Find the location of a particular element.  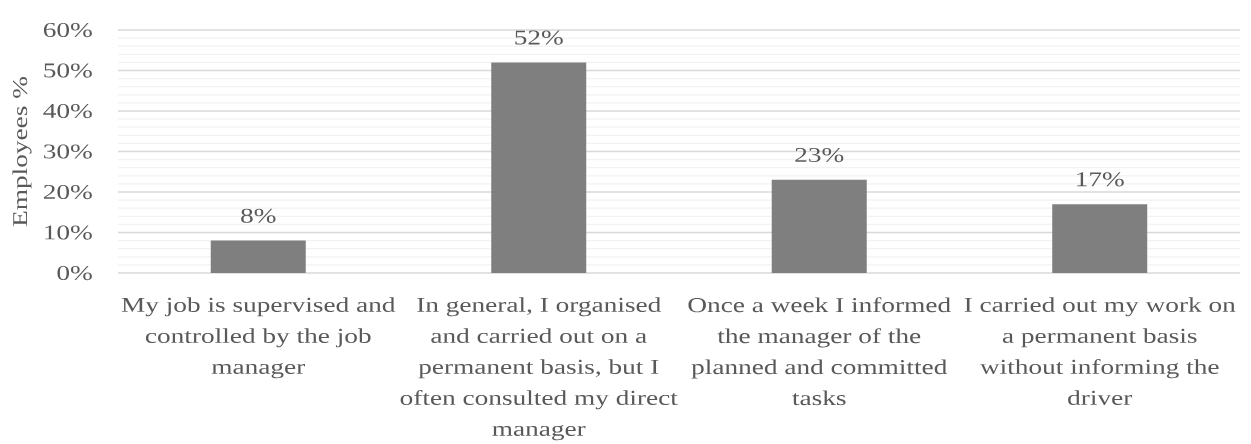

y-tick-label: 30% is located at coordinates (68, 151).